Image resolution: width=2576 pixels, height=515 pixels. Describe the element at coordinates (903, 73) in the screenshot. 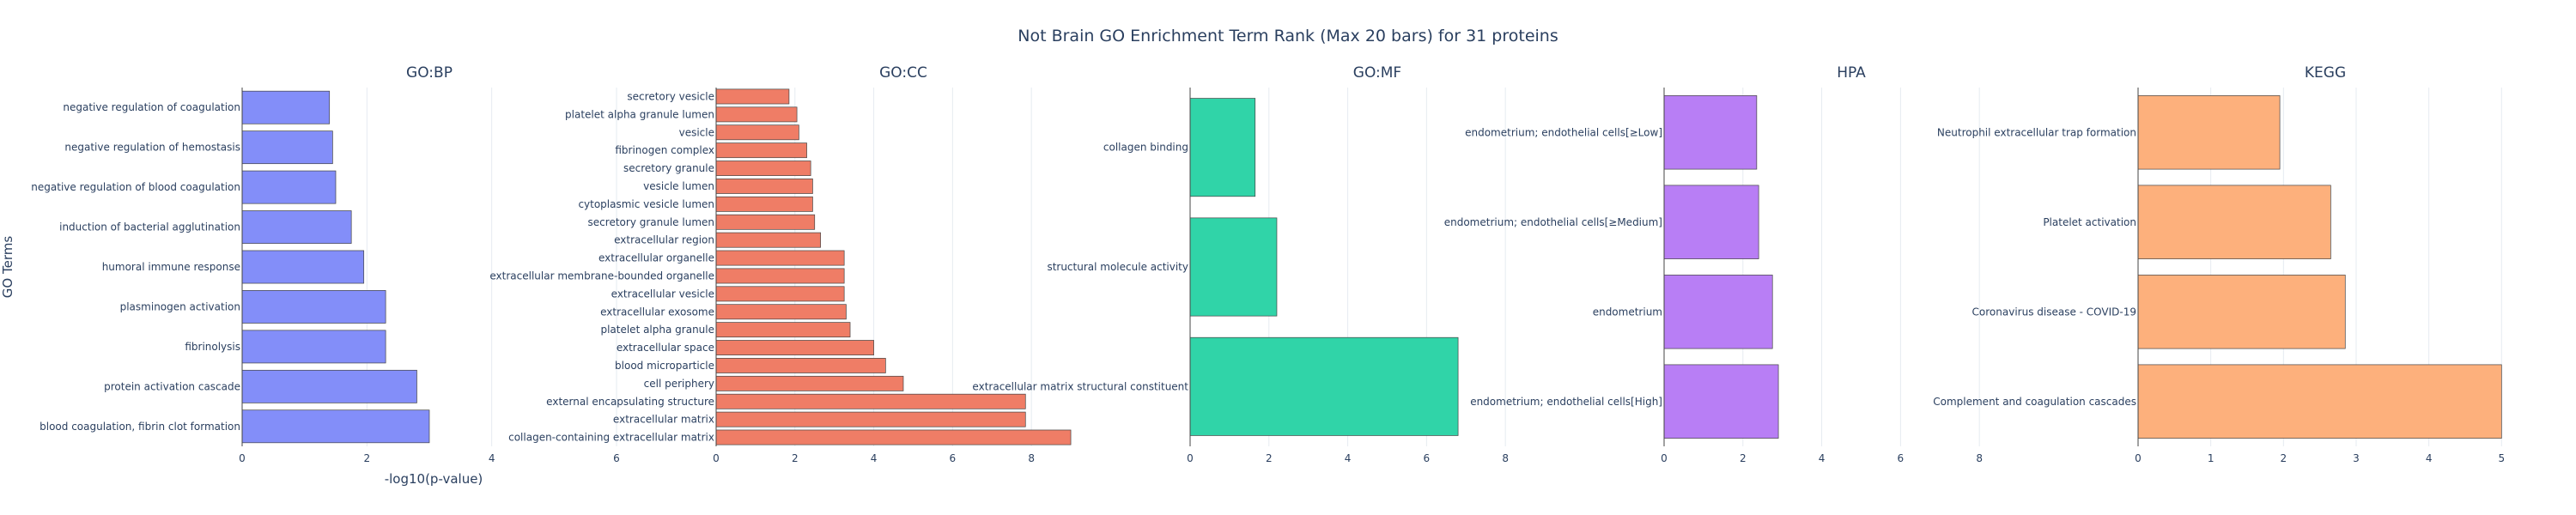

I see `panel-title: GO:CC` at that location.